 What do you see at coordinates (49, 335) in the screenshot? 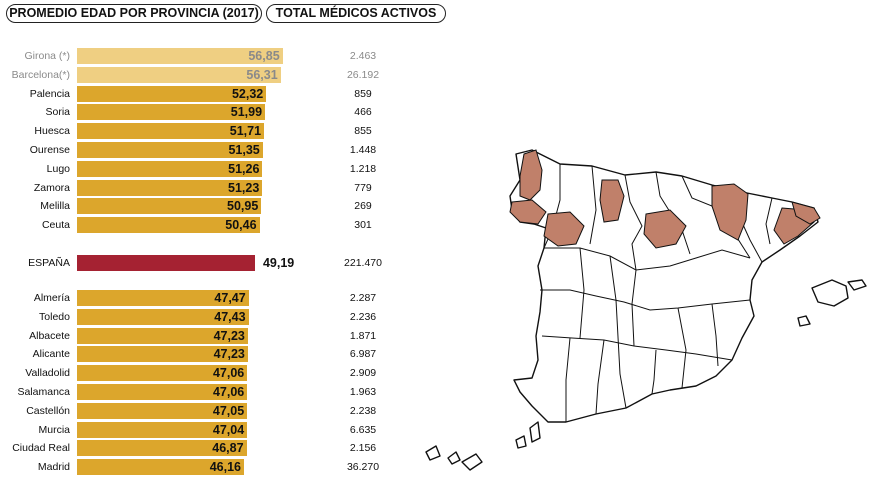
I see `bar-category-label: Albacete` at bounding box center [49, 335].